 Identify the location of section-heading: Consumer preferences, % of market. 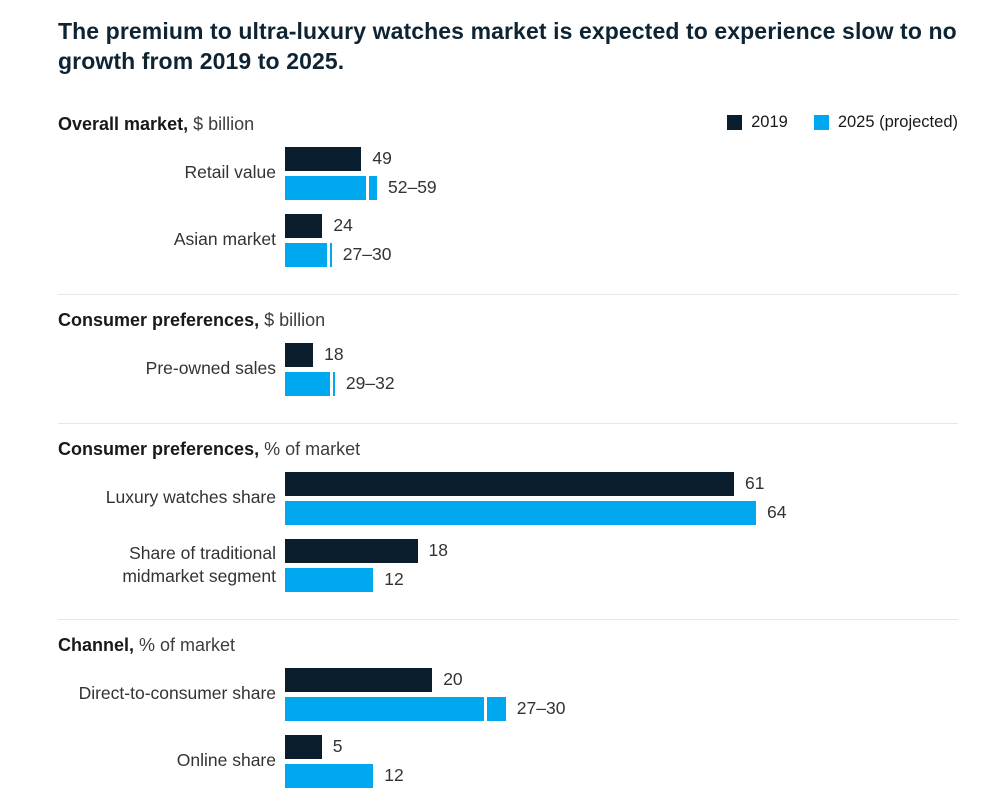
(209, 449).